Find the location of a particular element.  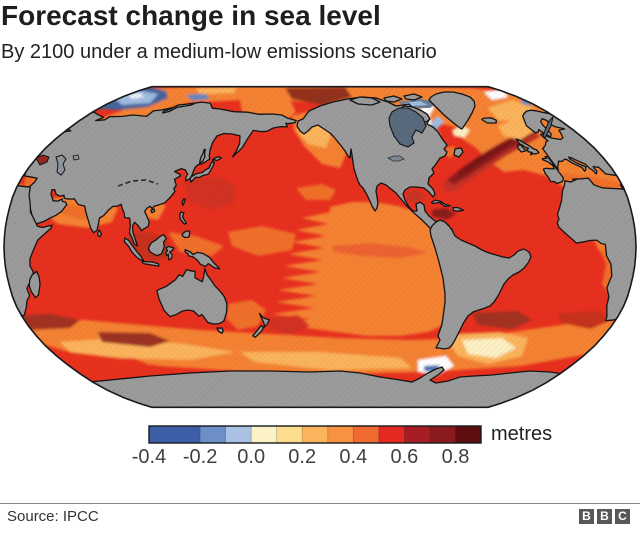

svg-text: 0.0 is located at coordinates (251, 457).